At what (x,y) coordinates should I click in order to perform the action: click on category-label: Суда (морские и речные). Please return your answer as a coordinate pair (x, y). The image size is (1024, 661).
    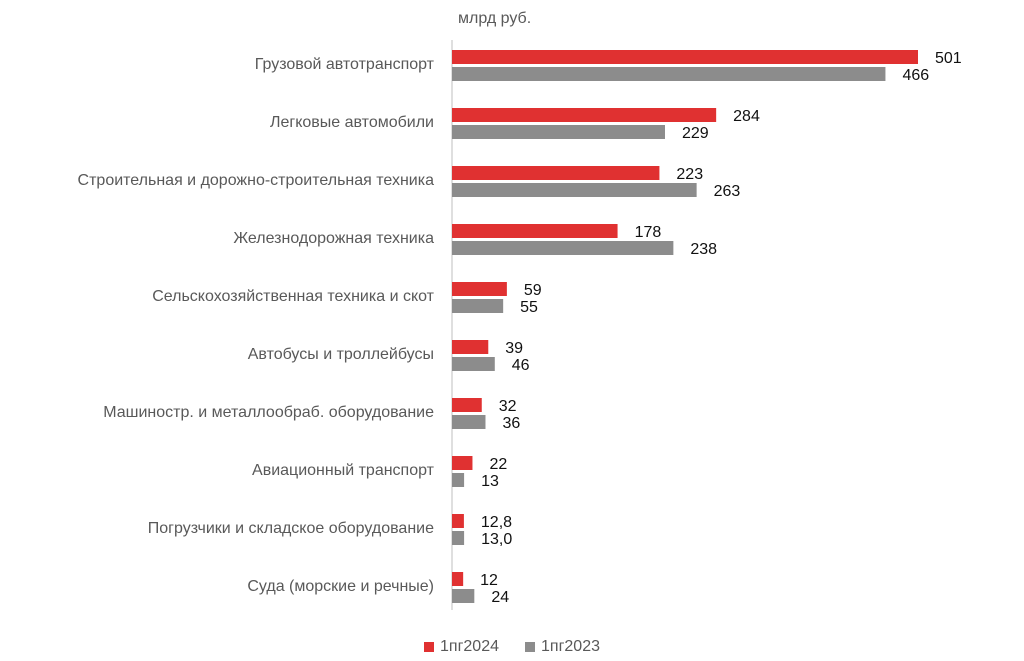
    Looking at the image, I should click on (340, 586).